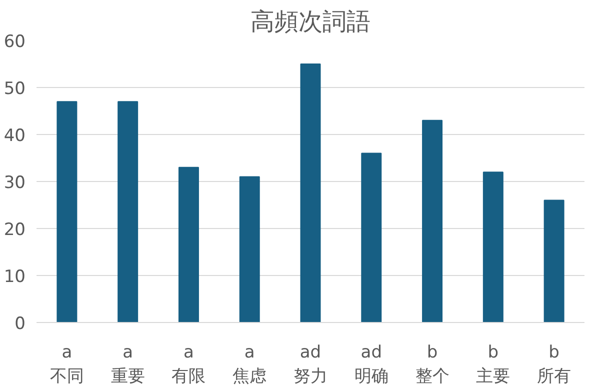 This screenshot has width=606, height=391. Describe the element at coordinates (371, 364) in the screenshot. I see `x-tick-label: ad 明确` at that location.